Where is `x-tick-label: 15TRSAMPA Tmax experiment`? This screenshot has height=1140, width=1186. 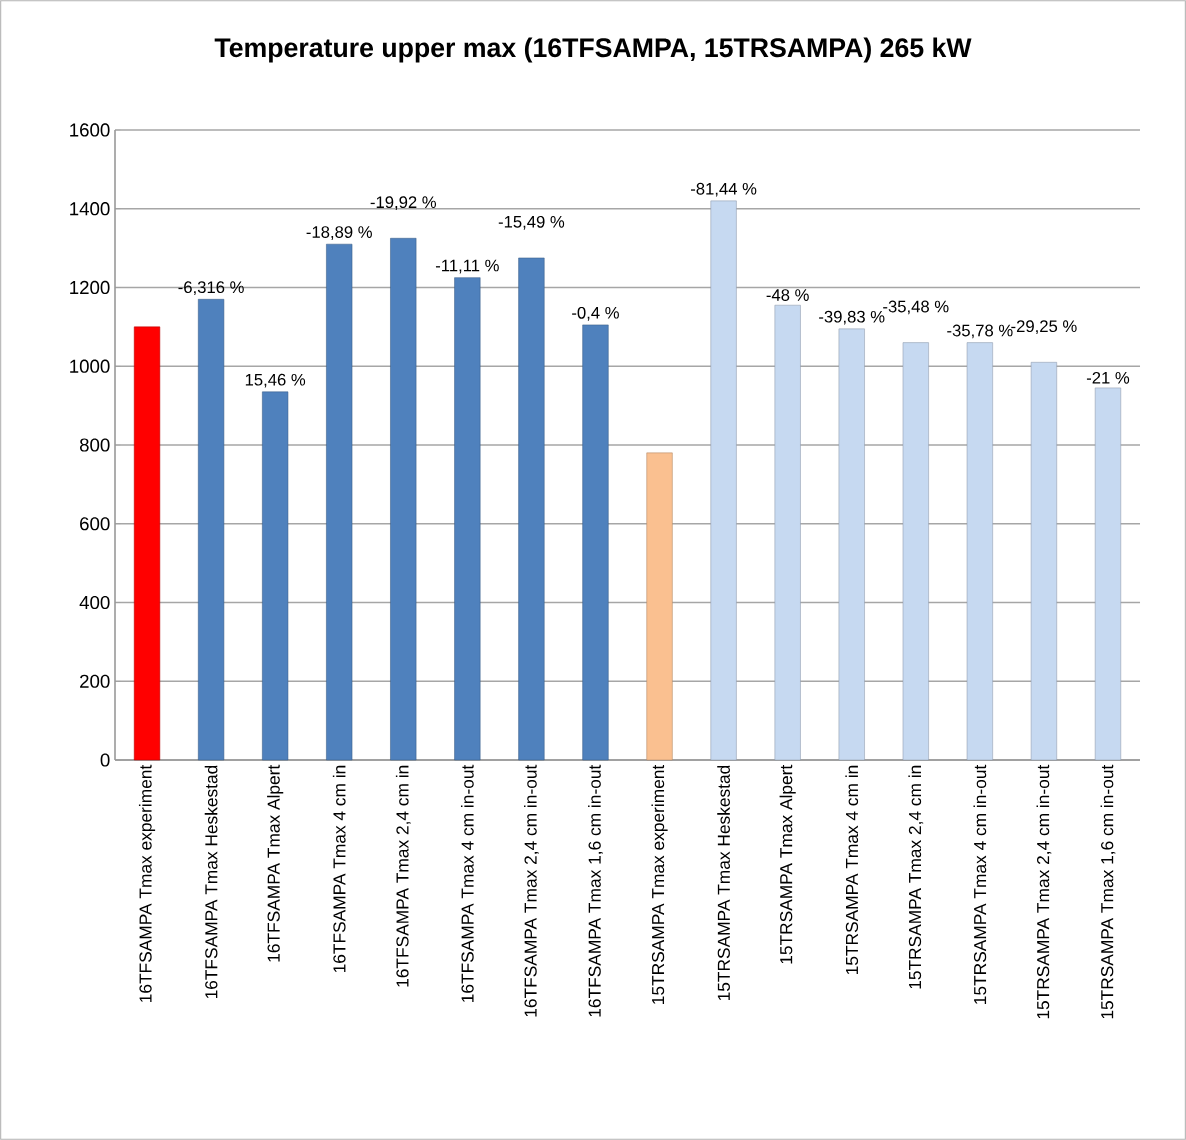
x-tick-label: 15TRSAMPA Tmax experiment is located at coordinates (659, 884).